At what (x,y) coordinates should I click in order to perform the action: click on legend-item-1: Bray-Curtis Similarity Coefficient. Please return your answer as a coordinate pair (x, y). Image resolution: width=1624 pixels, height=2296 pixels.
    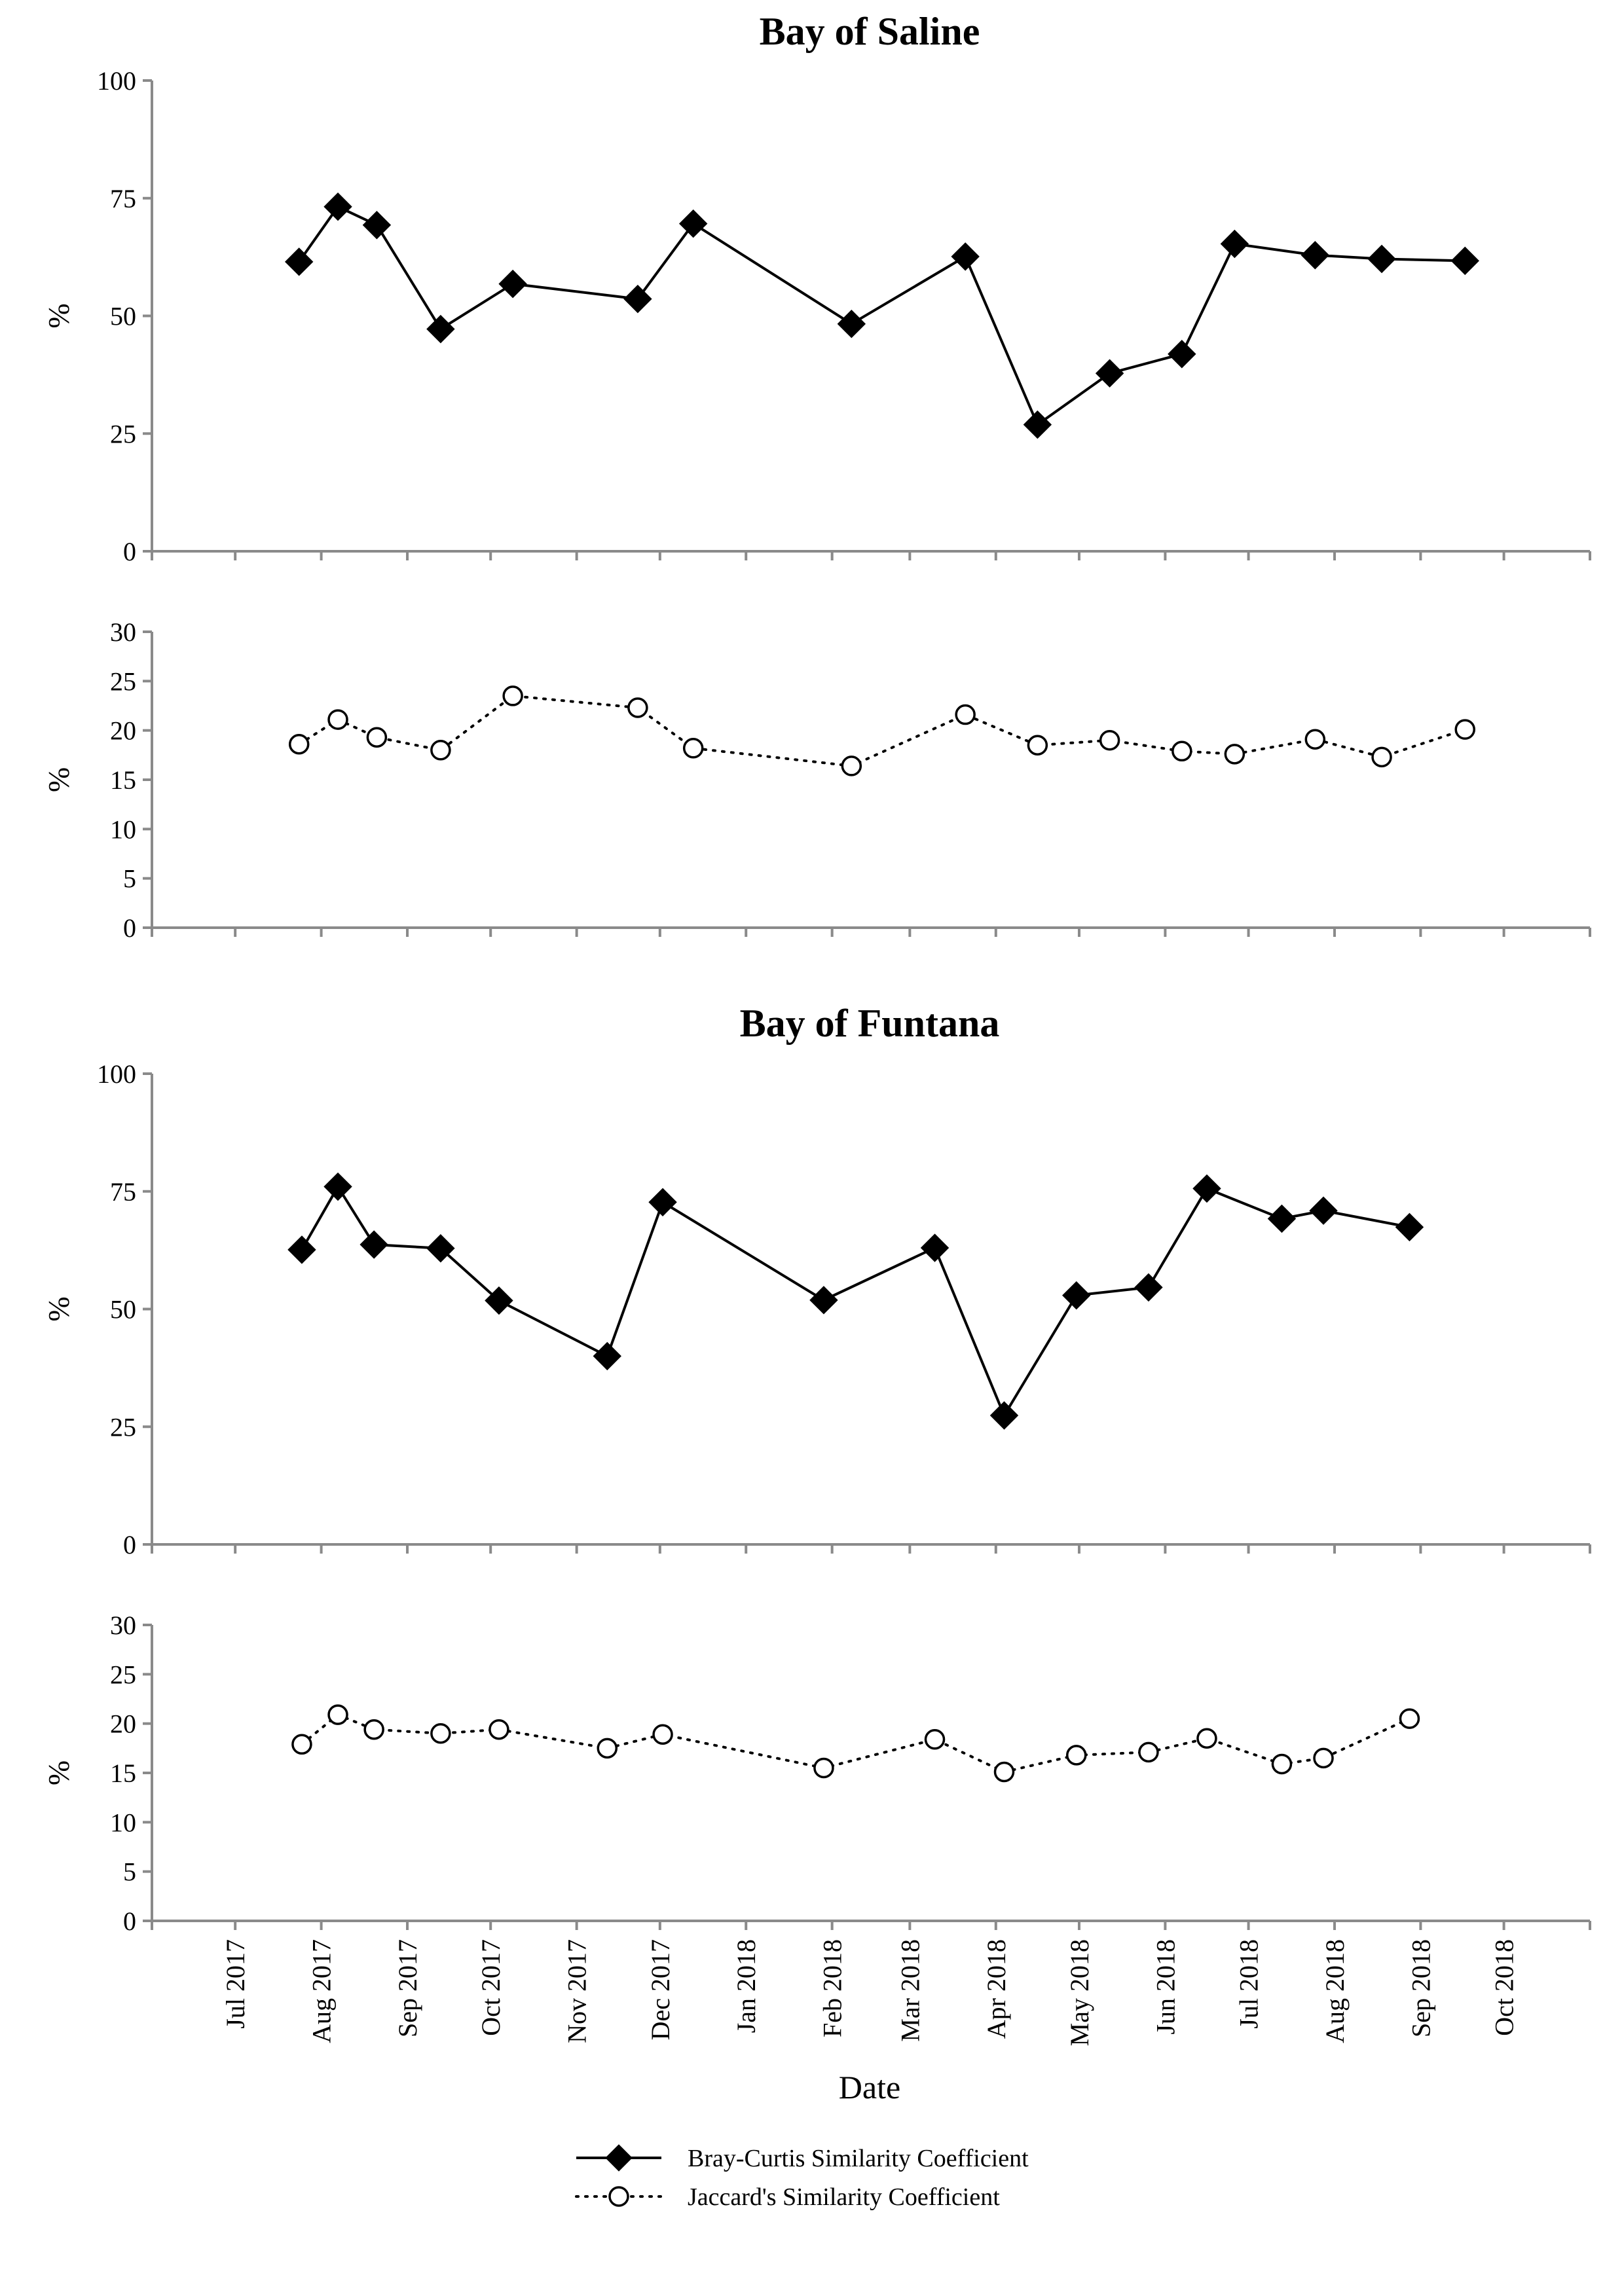
    Looking at the image, I should click on (802, 2158).